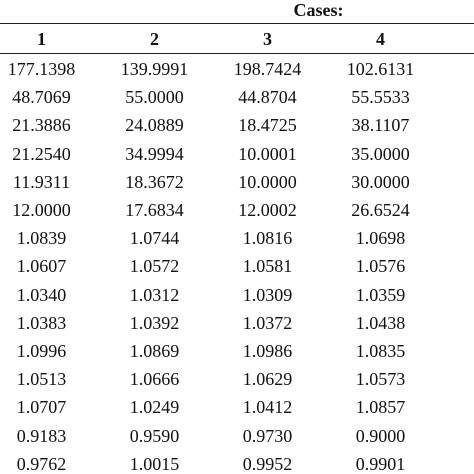  What do you see at coordinates (41, 39) in the screenshot?
I see `column-header: 1` at bounding box center [41, 39].